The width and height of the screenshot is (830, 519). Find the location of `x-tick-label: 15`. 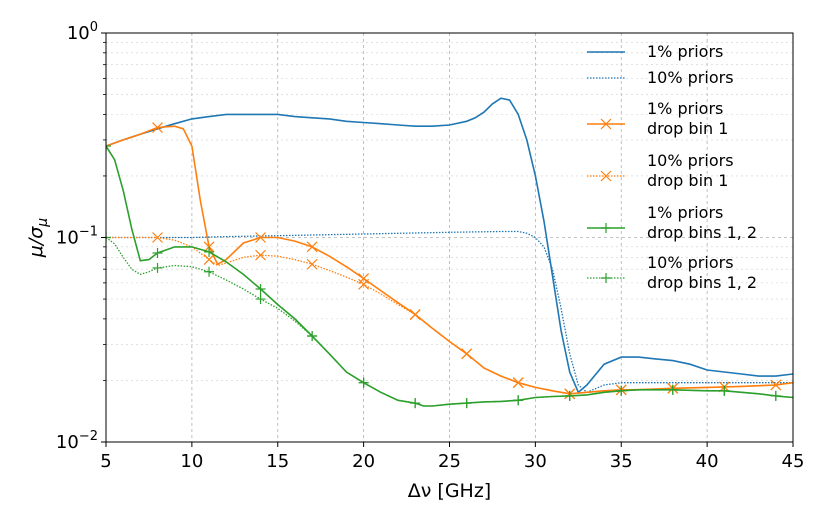

x-tick-label: 15 is located at coordinates (277, 461).